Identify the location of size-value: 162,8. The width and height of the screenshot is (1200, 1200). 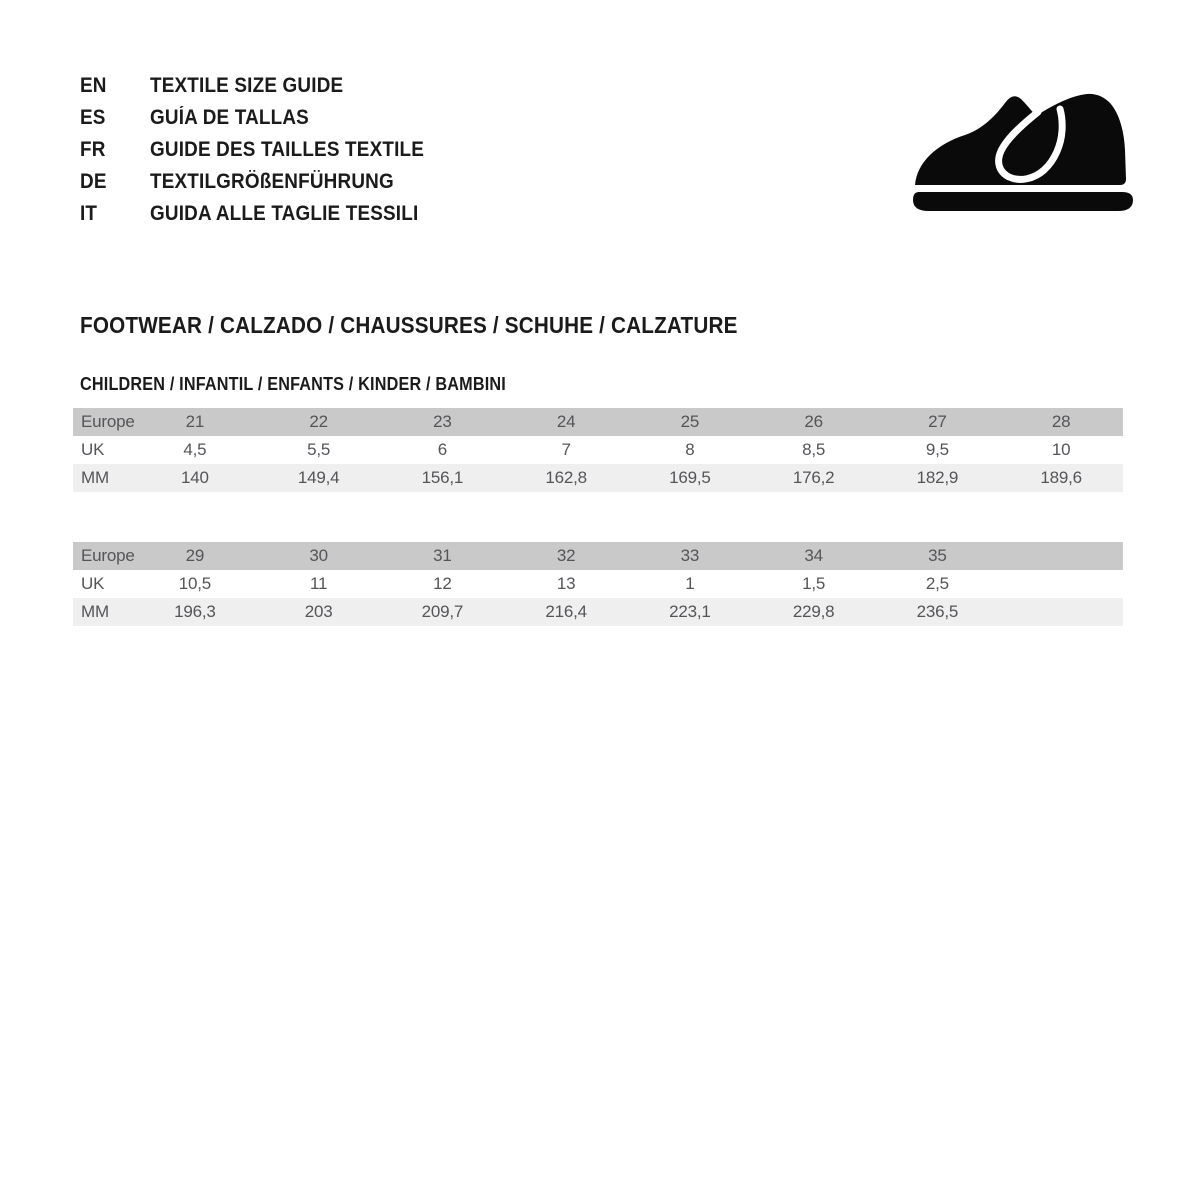
(566, 477).